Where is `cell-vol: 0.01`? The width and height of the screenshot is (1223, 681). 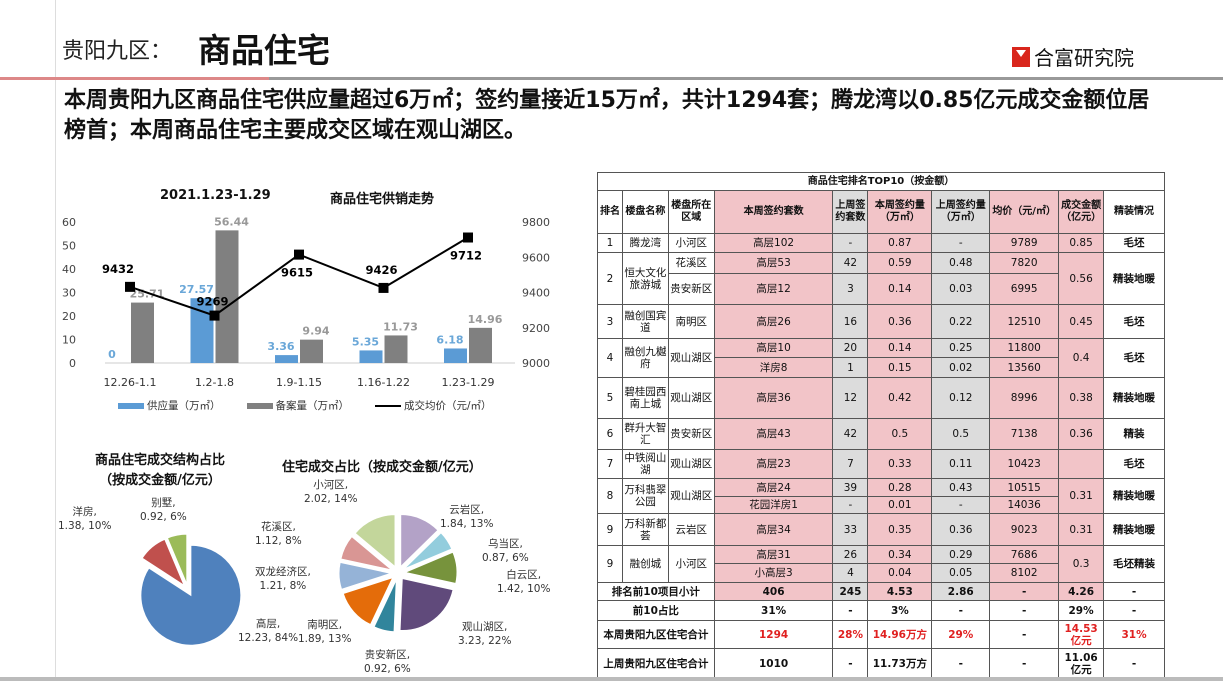
cell-vol: 0.01 is located at coordinates (900, 505).